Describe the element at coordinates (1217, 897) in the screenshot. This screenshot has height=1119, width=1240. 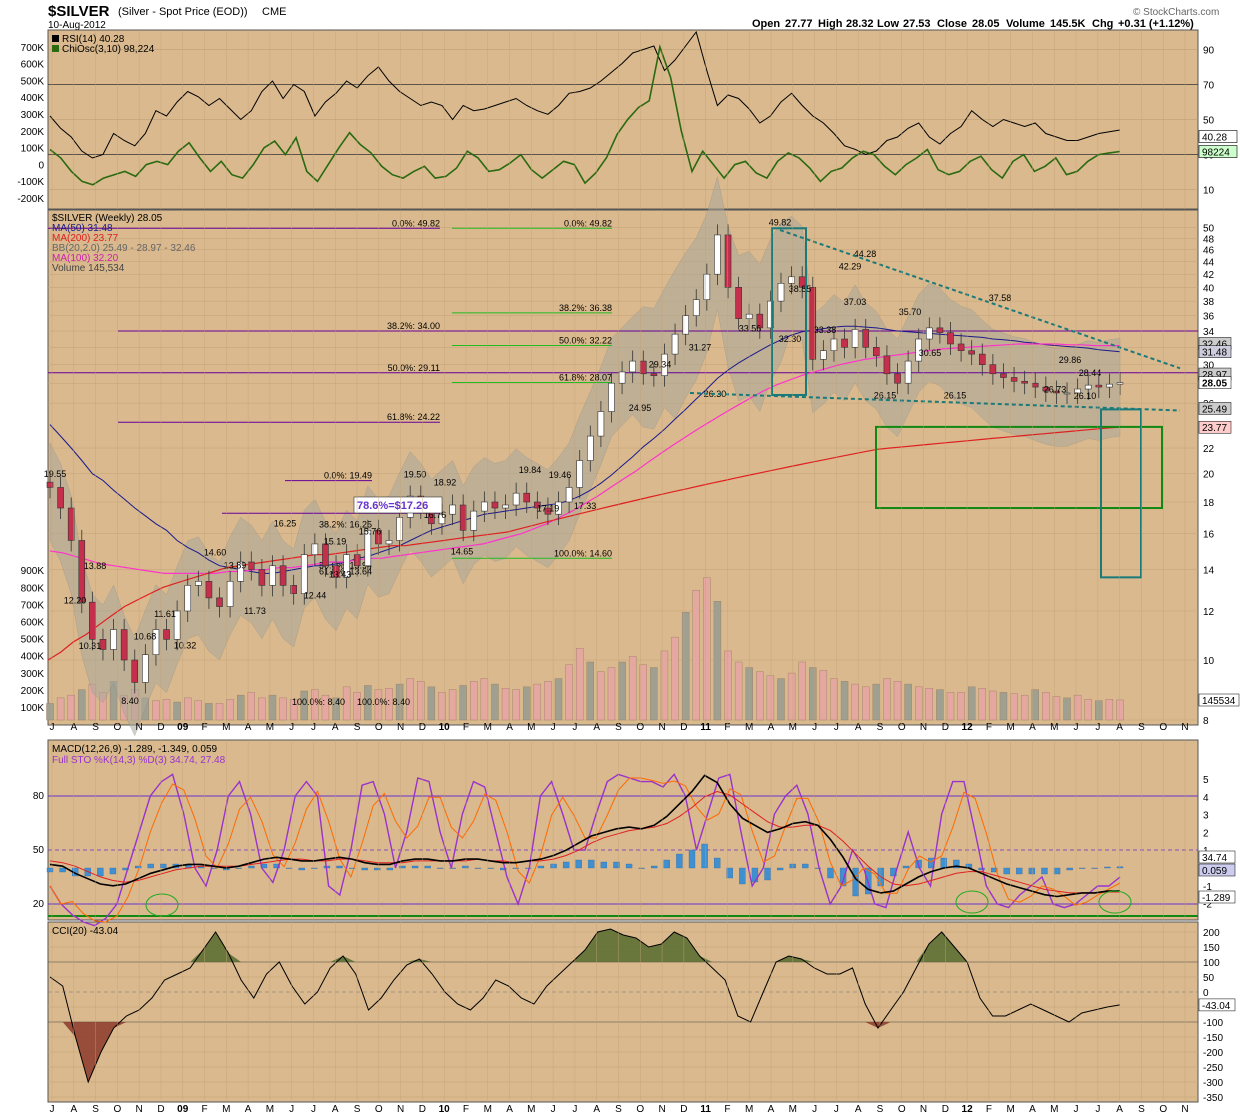
I see `macd-last-box` at that location.